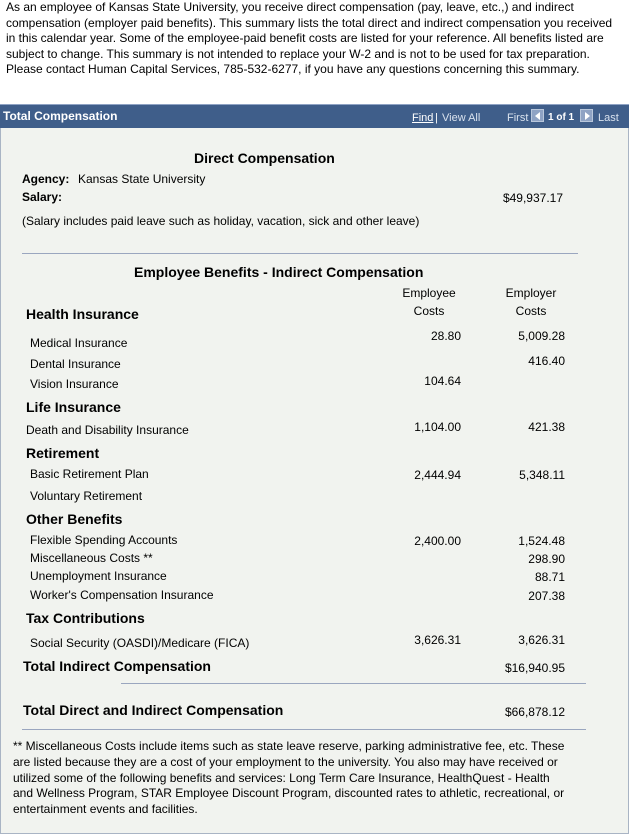 This screenshot has width=633, height=837. I want to click on medical-employer: 5,009.28, so click(541, 336).